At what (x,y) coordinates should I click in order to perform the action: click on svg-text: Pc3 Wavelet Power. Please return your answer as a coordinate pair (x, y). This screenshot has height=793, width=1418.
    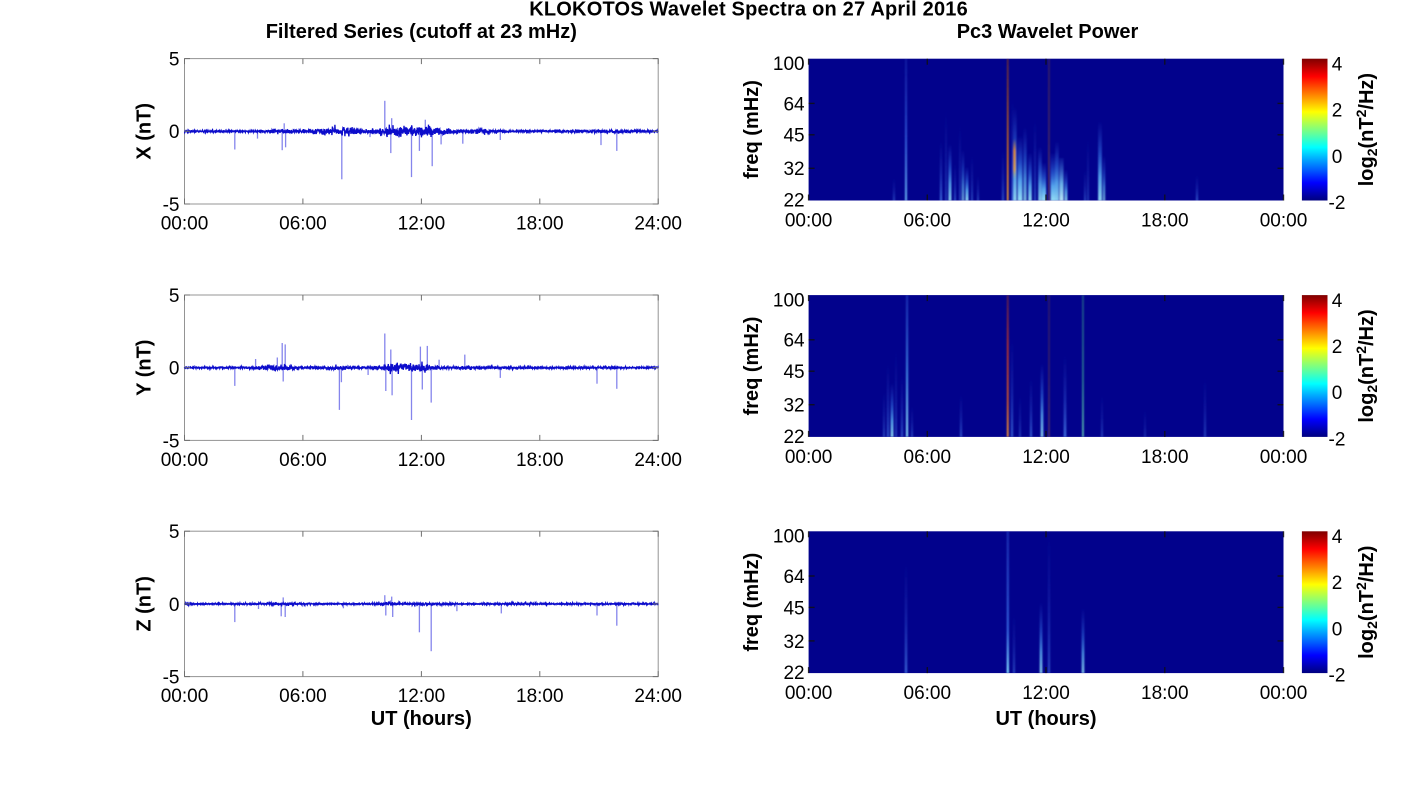
    Looking at the image, I should click on (1048, 32).